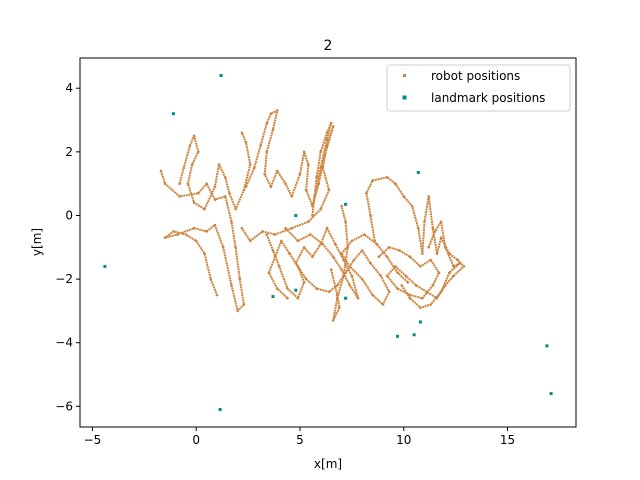  What do you see at coordinates (196, 440) in the screenshot?
I see `x-tick-label: 0` at bounding box center [196, 440].